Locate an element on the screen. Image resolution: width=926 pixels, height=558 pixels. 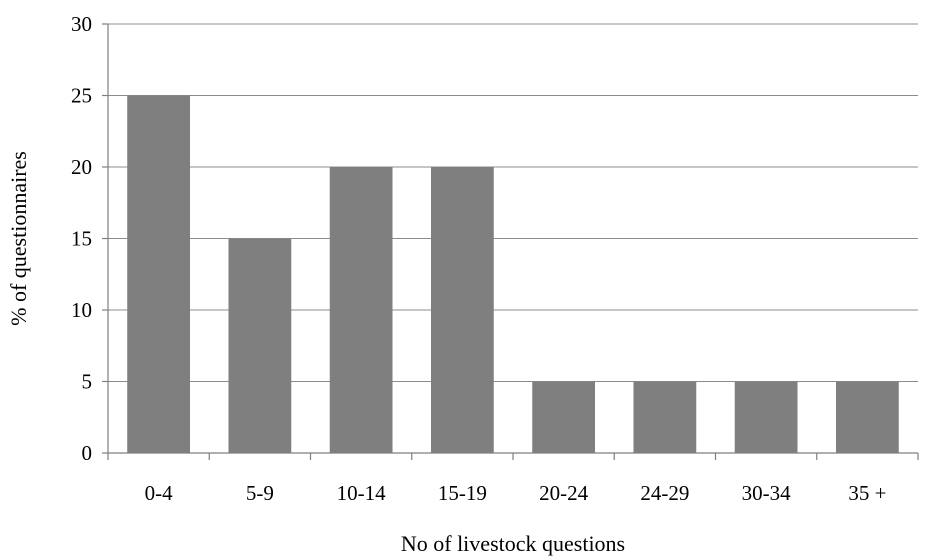
x-tick-label: 24-29 is located at coordinates (664, 493).